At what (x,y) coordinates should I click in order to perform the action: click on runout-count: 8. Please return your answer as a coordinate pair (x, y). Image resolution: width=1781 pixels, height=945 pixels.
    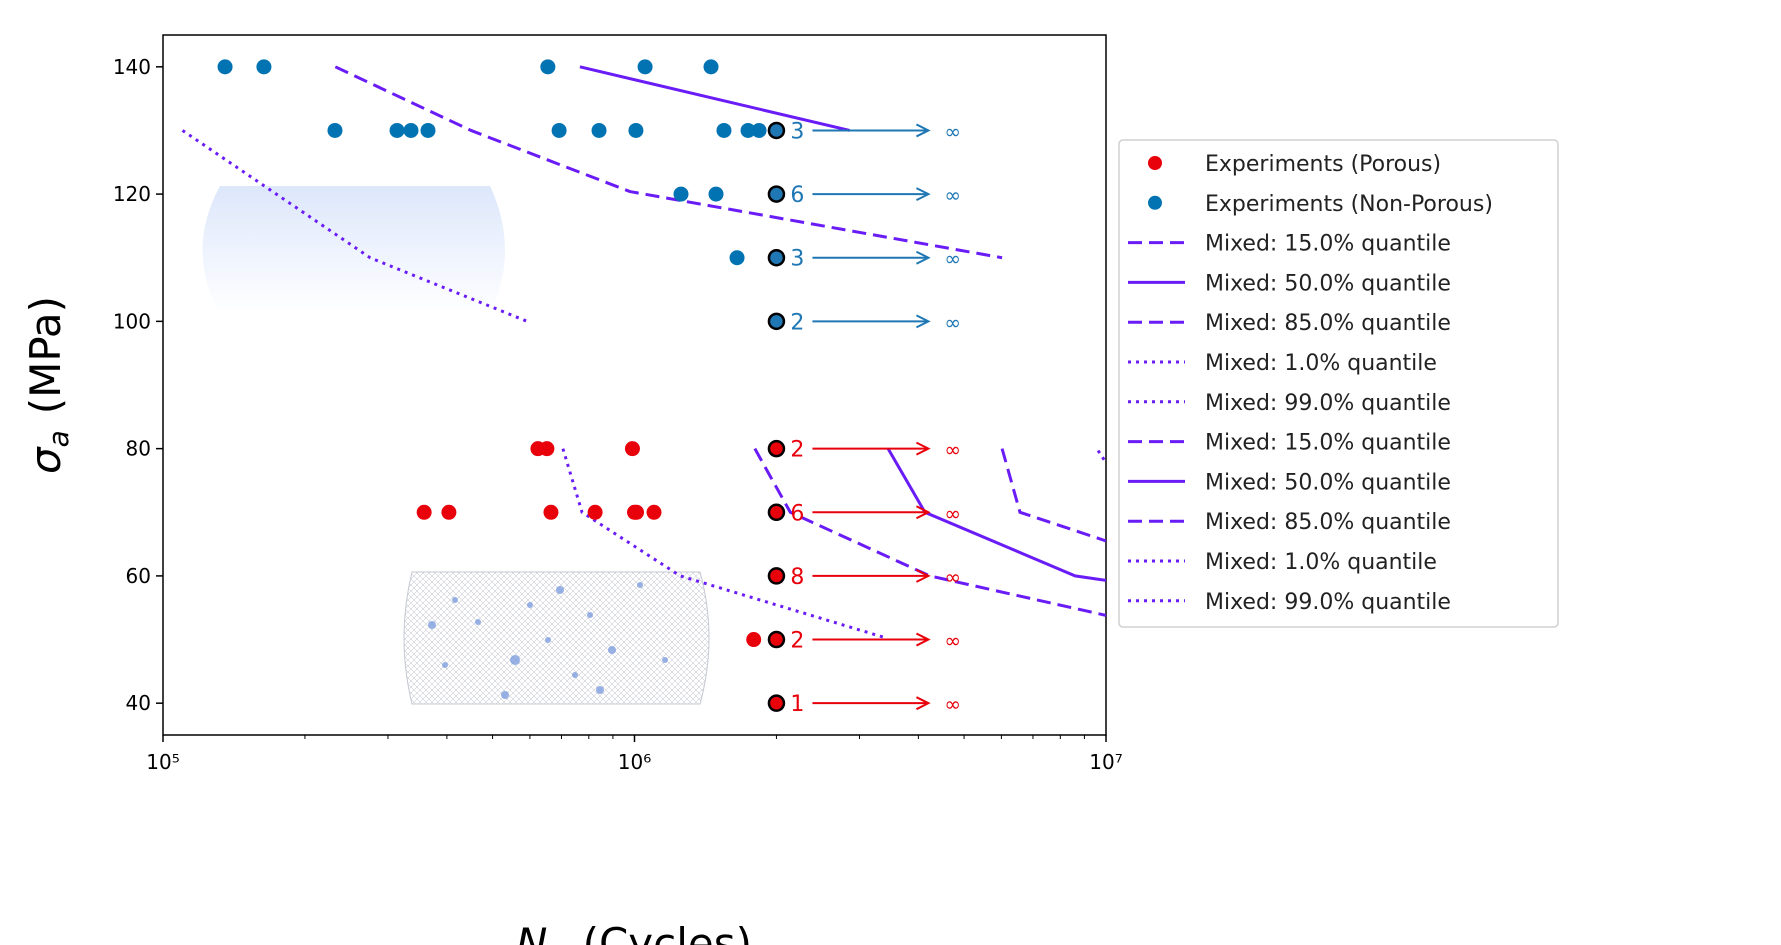
    Looking at the image, I should click on (797, 577).